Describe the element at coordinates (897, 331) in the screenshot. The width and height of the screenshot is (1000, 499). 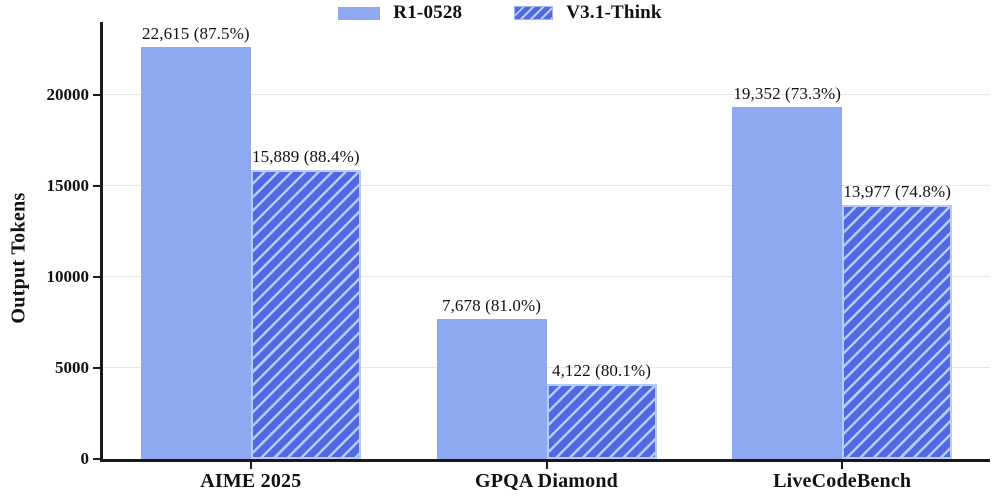
I see `bar-v3.1-think-3` at that location.